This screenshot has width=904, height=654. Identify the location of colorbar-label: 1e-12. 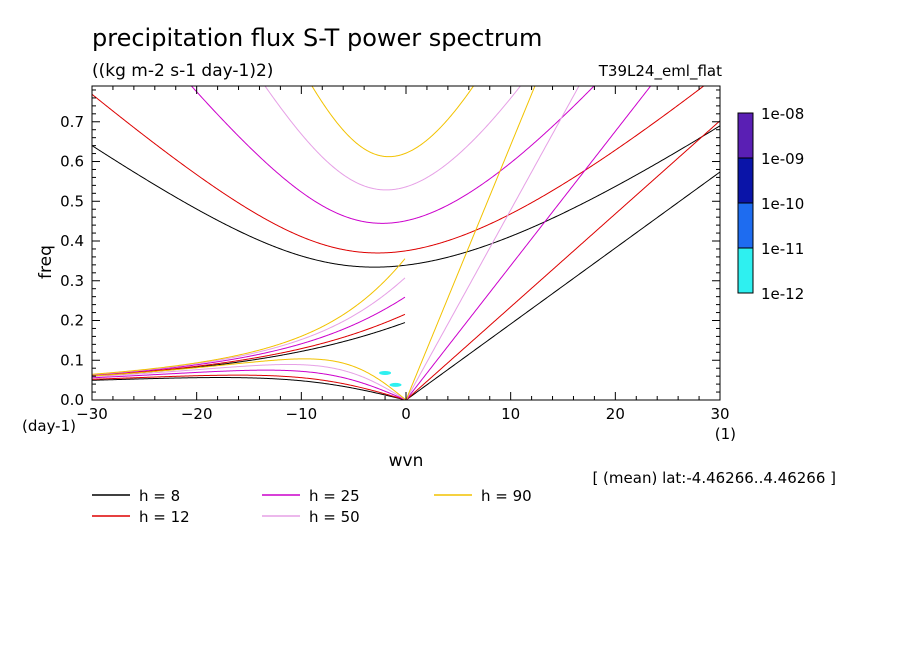
(782, 294).